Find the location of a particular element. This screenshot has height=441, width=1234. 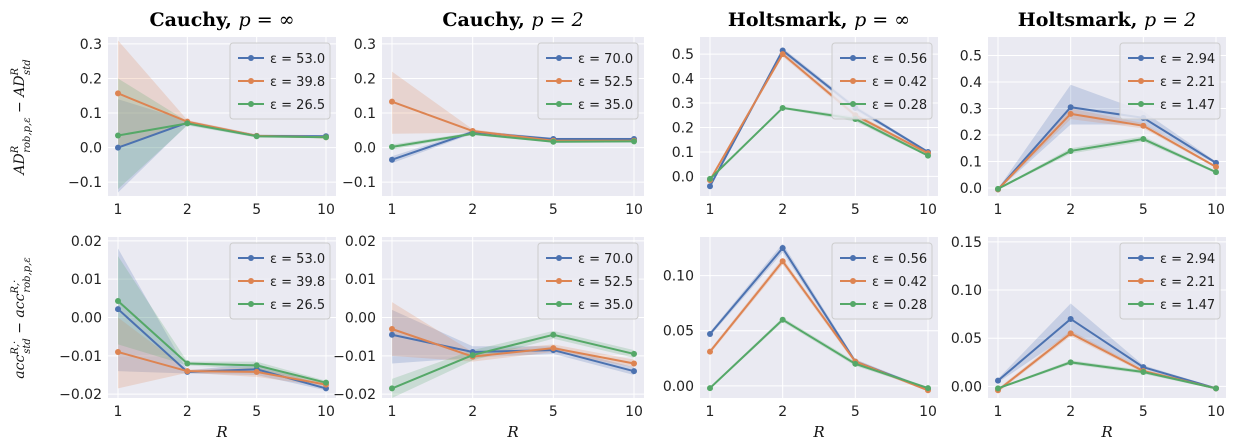

y-tick-label: 0.4 is located at coordinates (683, 80).